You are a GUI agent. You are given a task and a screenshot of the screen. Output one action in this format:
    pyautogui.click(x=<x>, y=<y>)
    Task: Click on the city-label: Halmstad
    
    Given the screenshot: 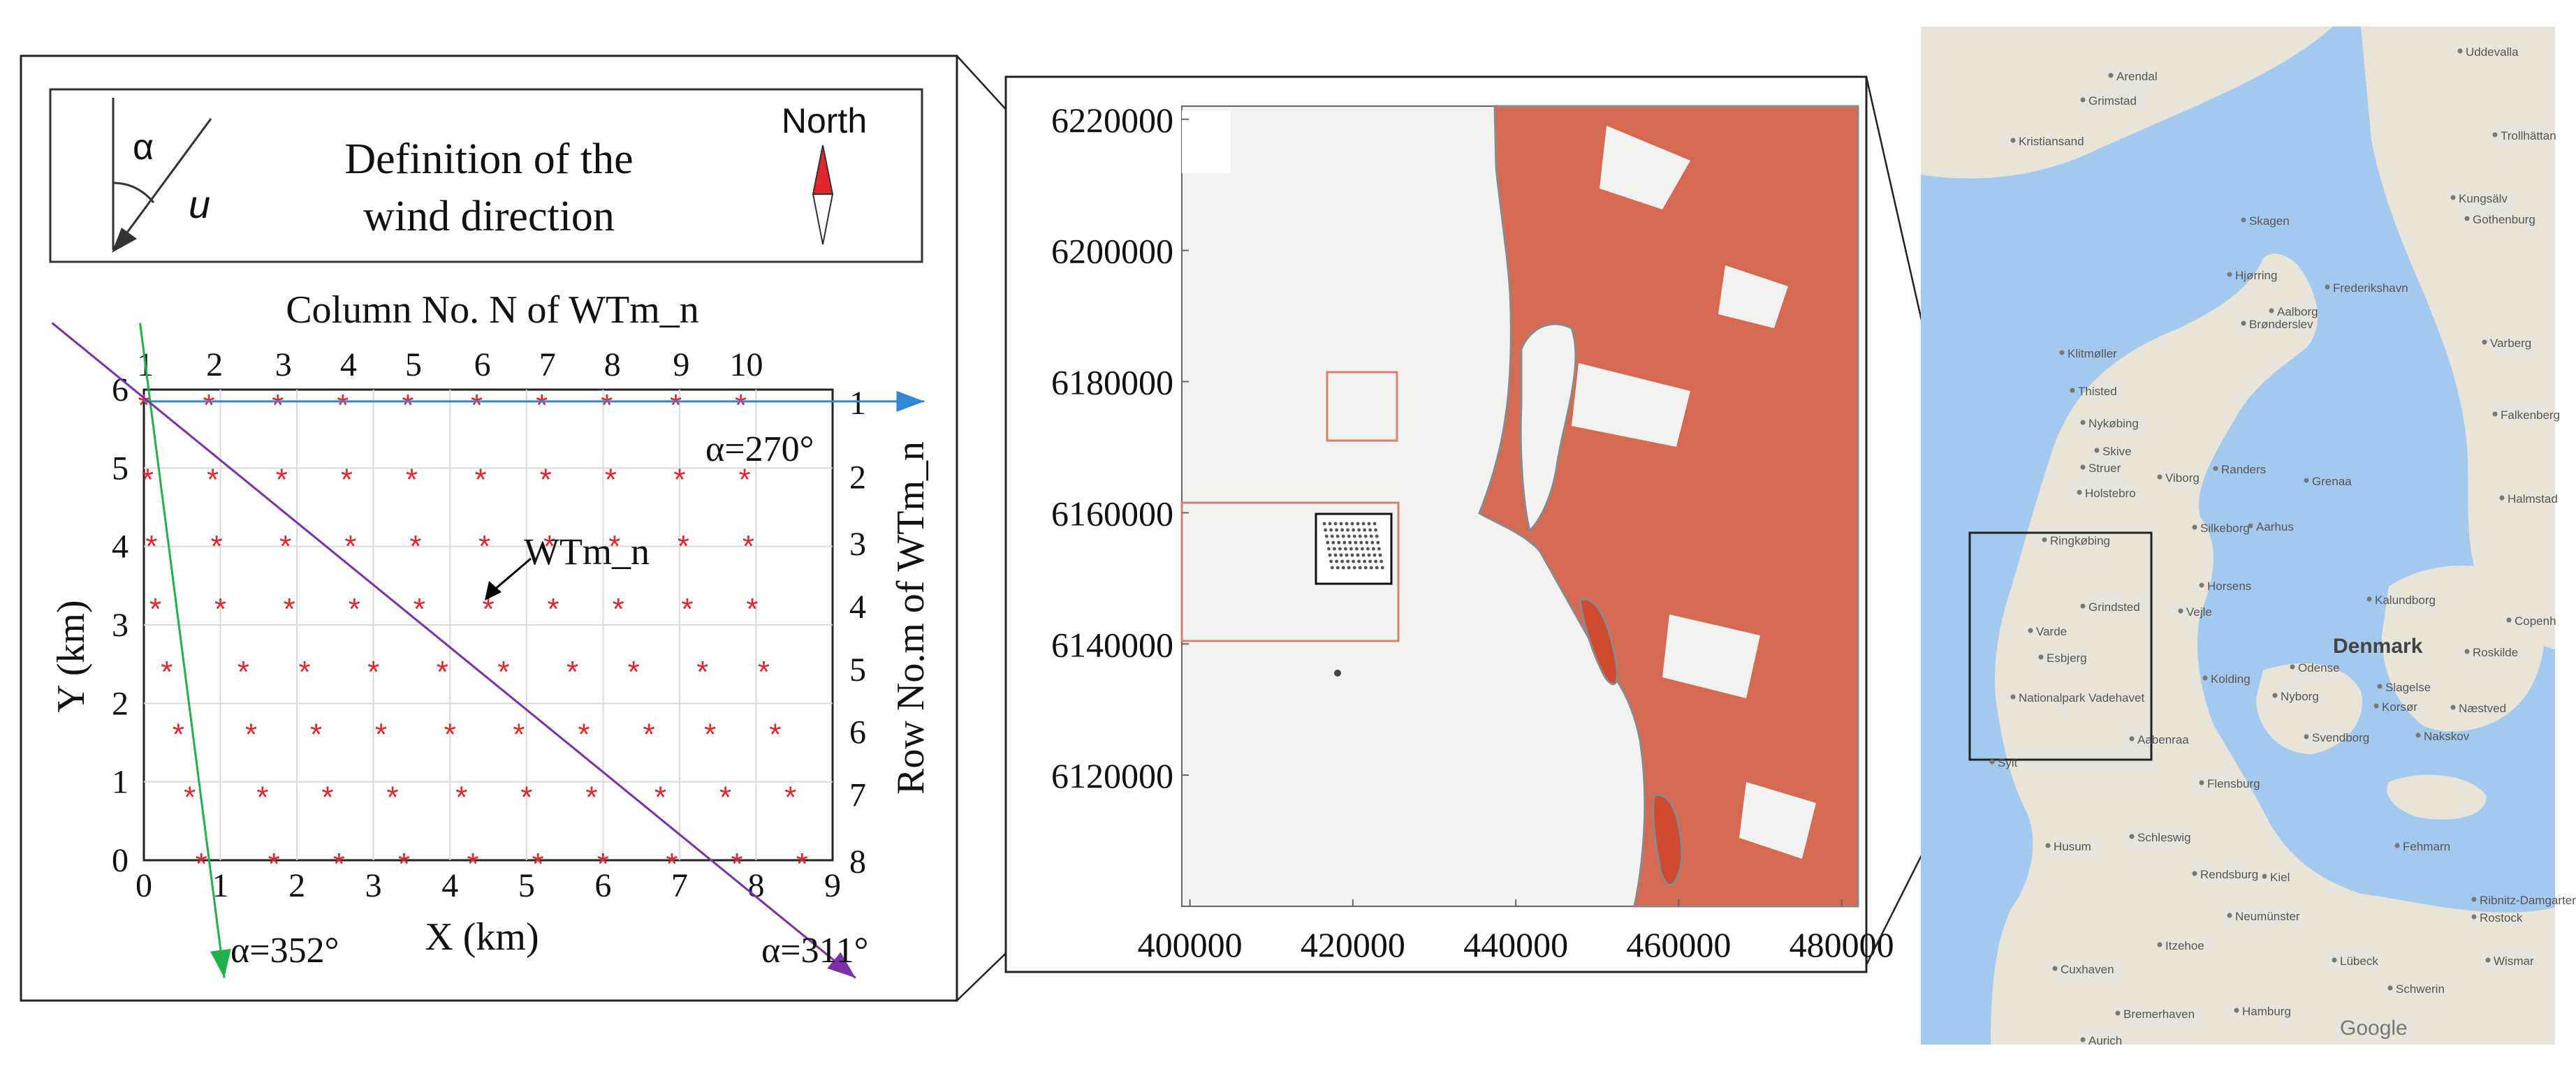 What is the action you would take?
    pyautogui.click(x=2533, y=499)
    